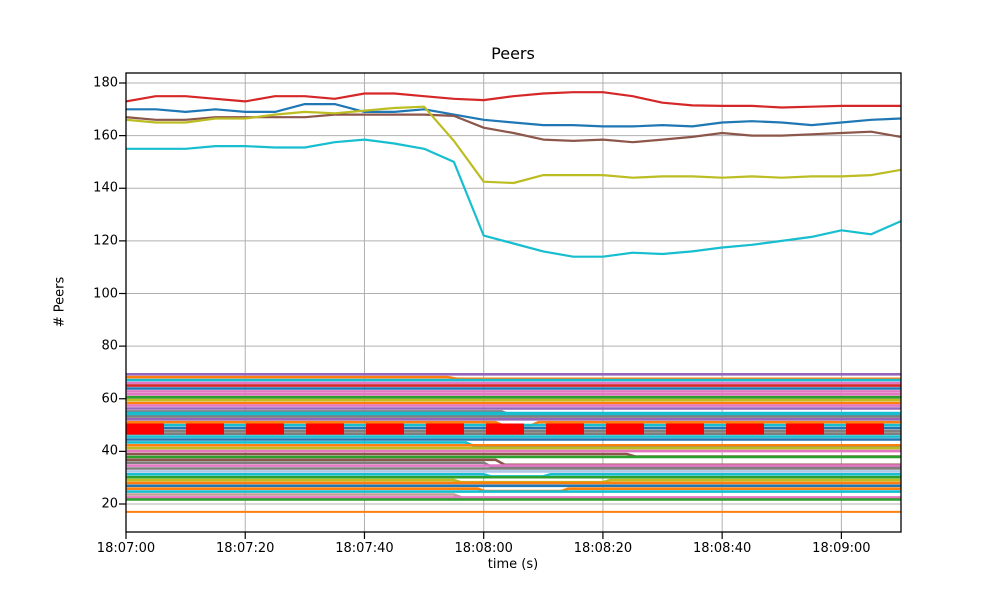 This screenshot has height=600, width=1000. I want to click on y-tick-label: 100, so click(105, 293).